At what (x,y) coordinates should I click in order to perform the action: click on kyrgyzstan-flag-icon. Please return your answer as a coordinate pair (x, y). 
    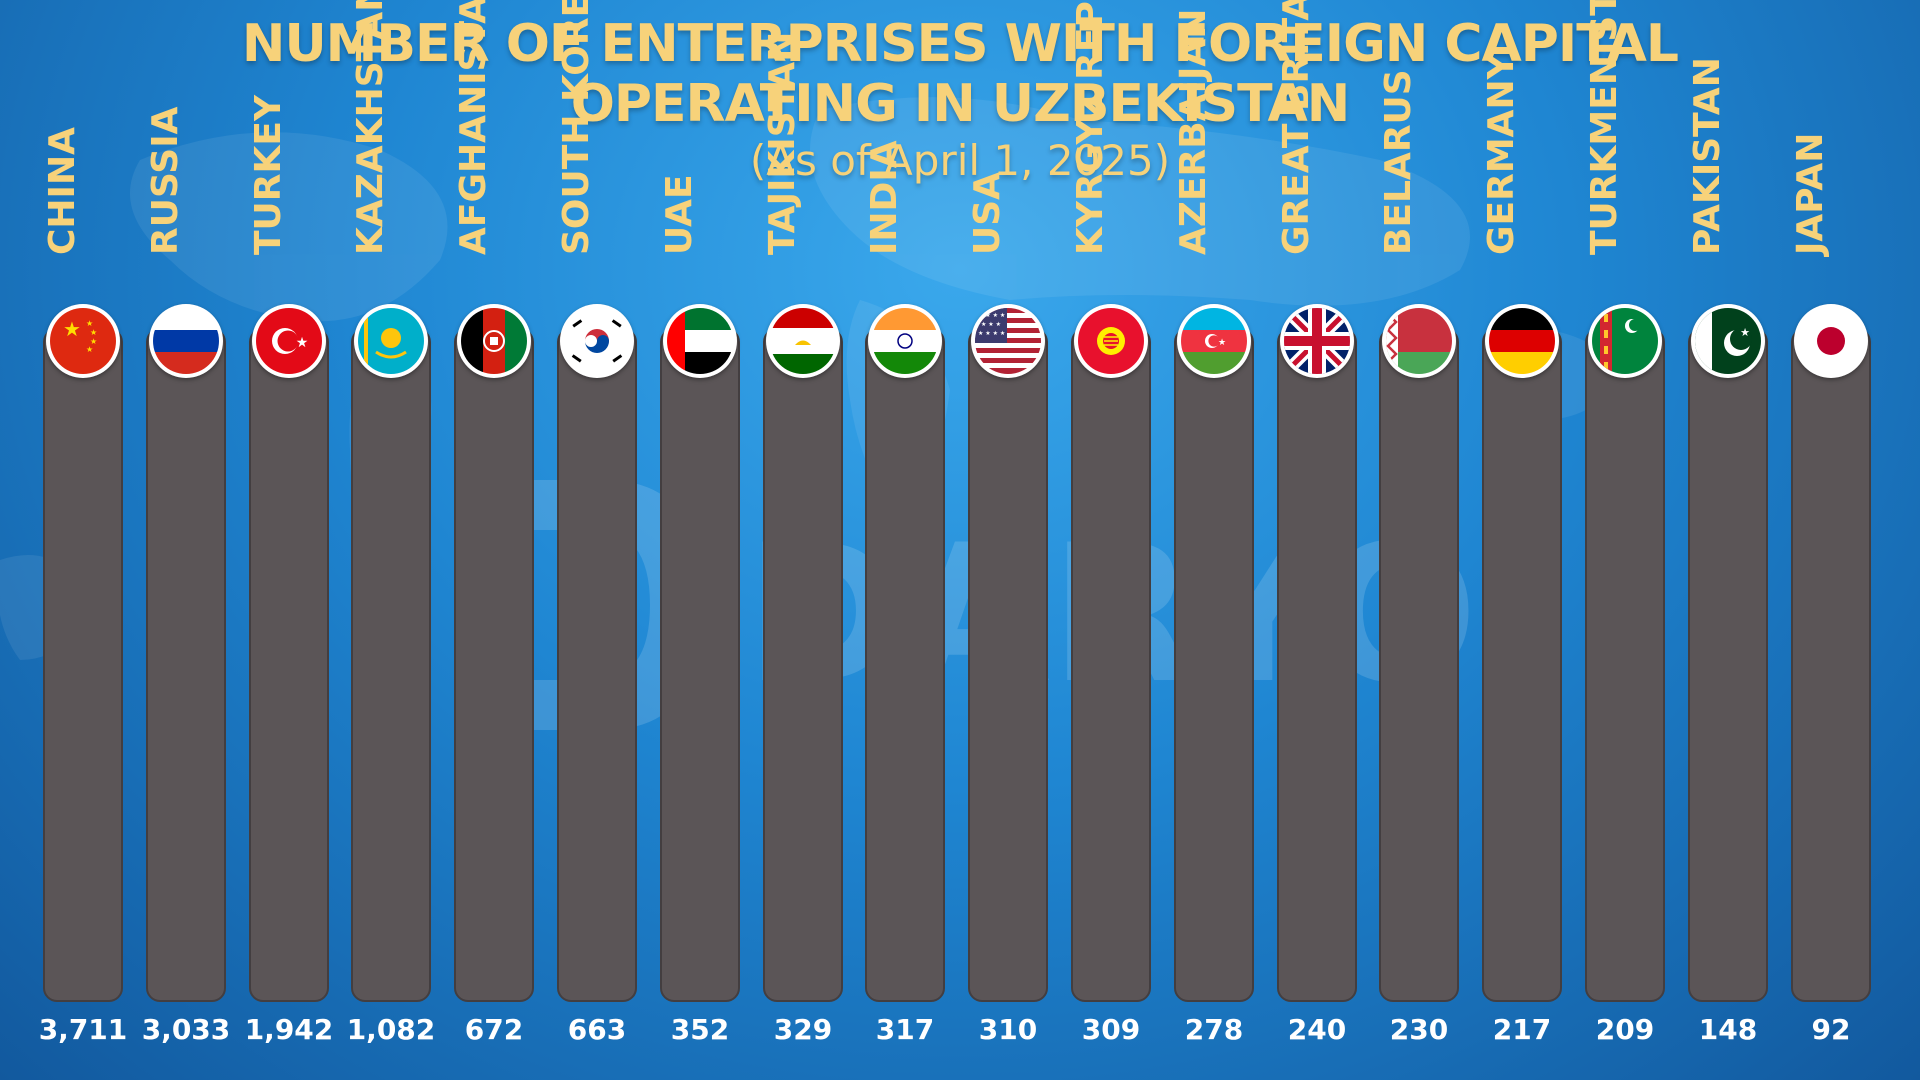
    Looking at the image, I should click on (1111, 341).